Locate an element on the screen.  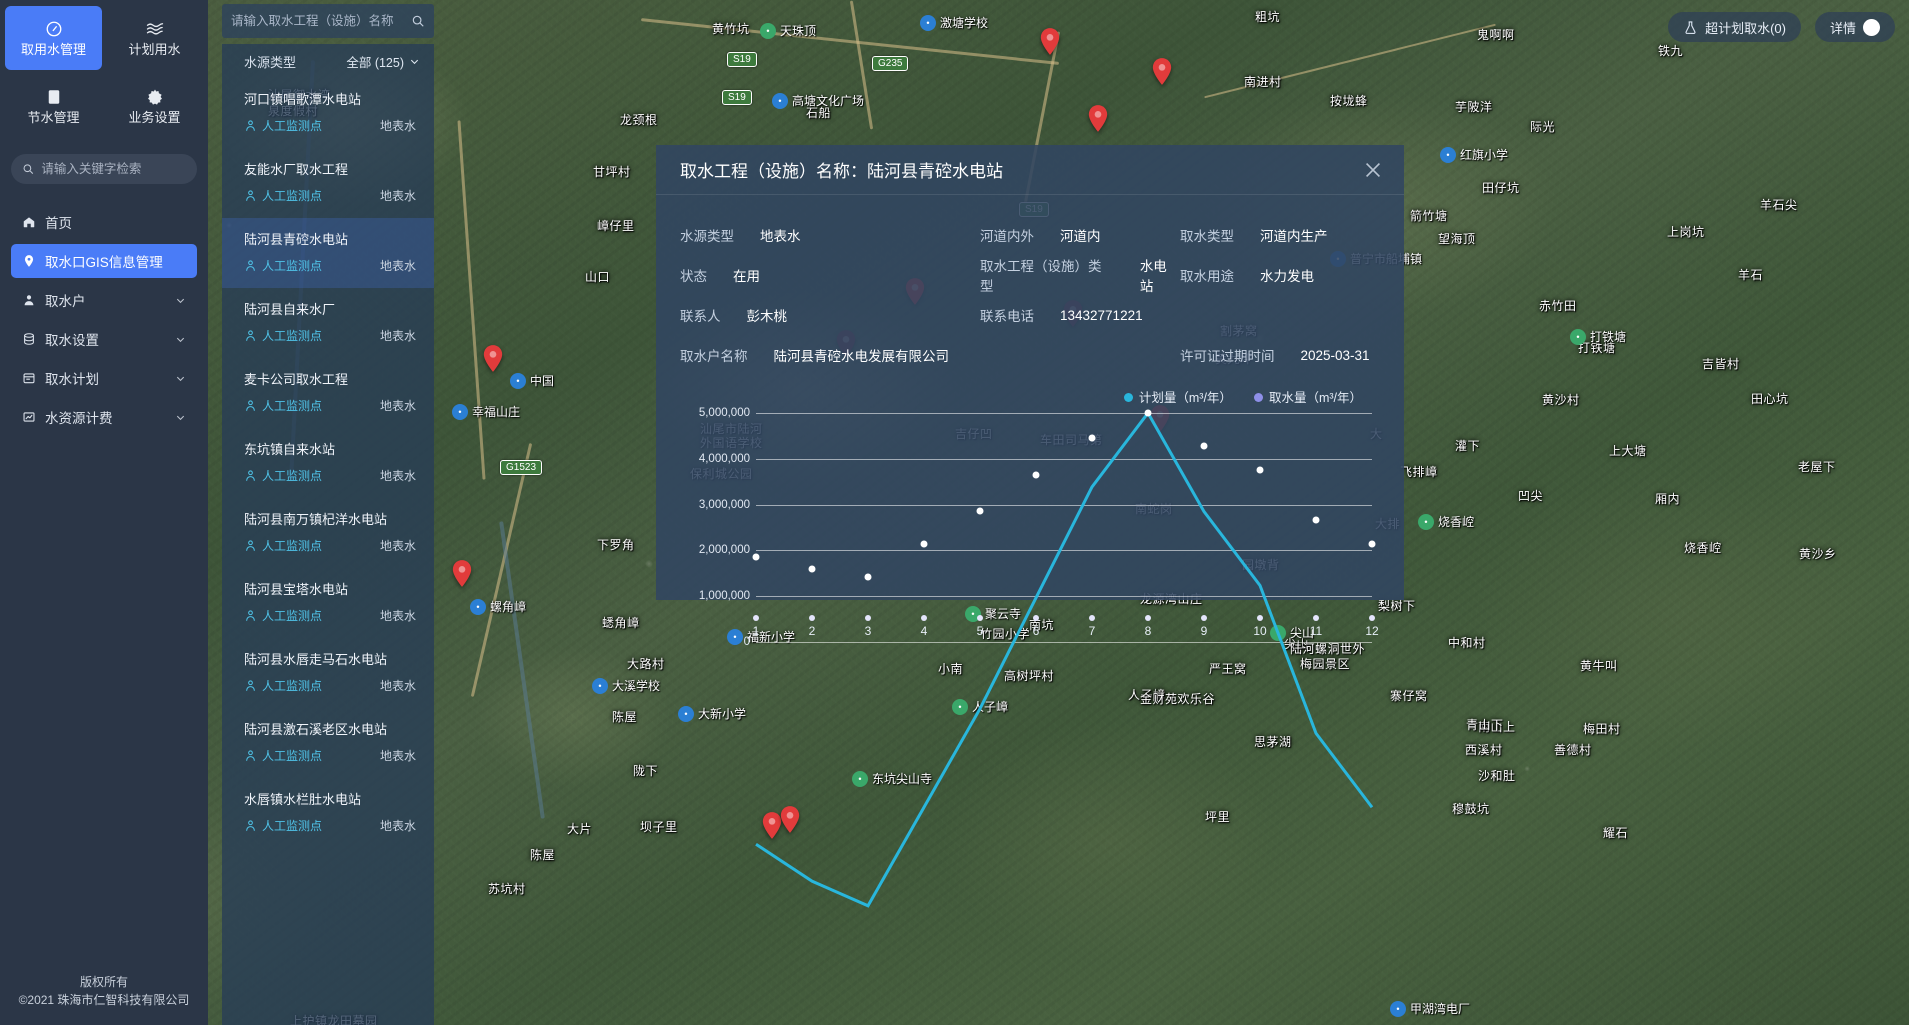
map-poi: • 大新小学 is located at coordinates (712, 713).